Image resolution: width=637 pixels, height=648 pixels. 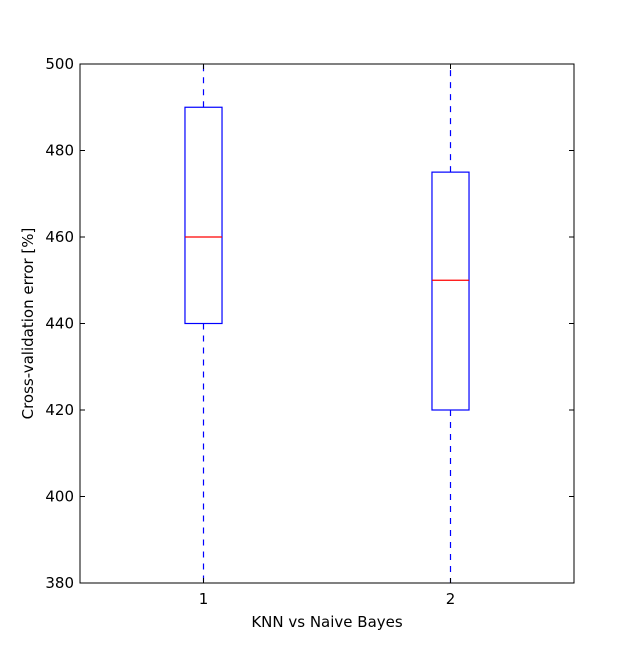 I want to click on y-tick-label: 380, so click(x=59, y=583).